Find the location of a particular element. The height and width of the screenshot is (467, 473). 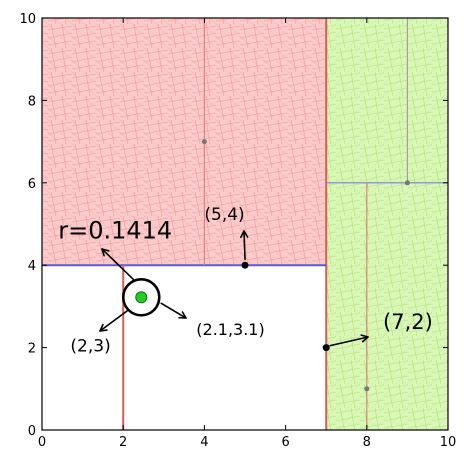

x-tick-label: 0 is located at coordinates (42, 442).